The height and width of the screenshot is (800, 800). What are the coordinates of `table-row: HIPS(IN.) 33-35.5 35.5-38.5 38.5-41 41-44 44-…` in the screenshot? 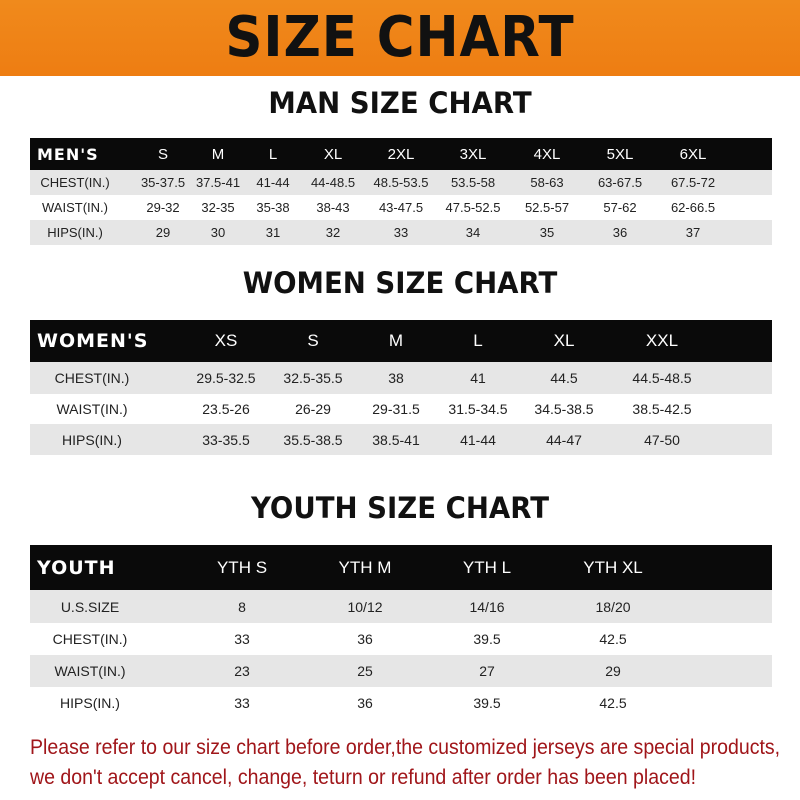 It's located at (401, 439).